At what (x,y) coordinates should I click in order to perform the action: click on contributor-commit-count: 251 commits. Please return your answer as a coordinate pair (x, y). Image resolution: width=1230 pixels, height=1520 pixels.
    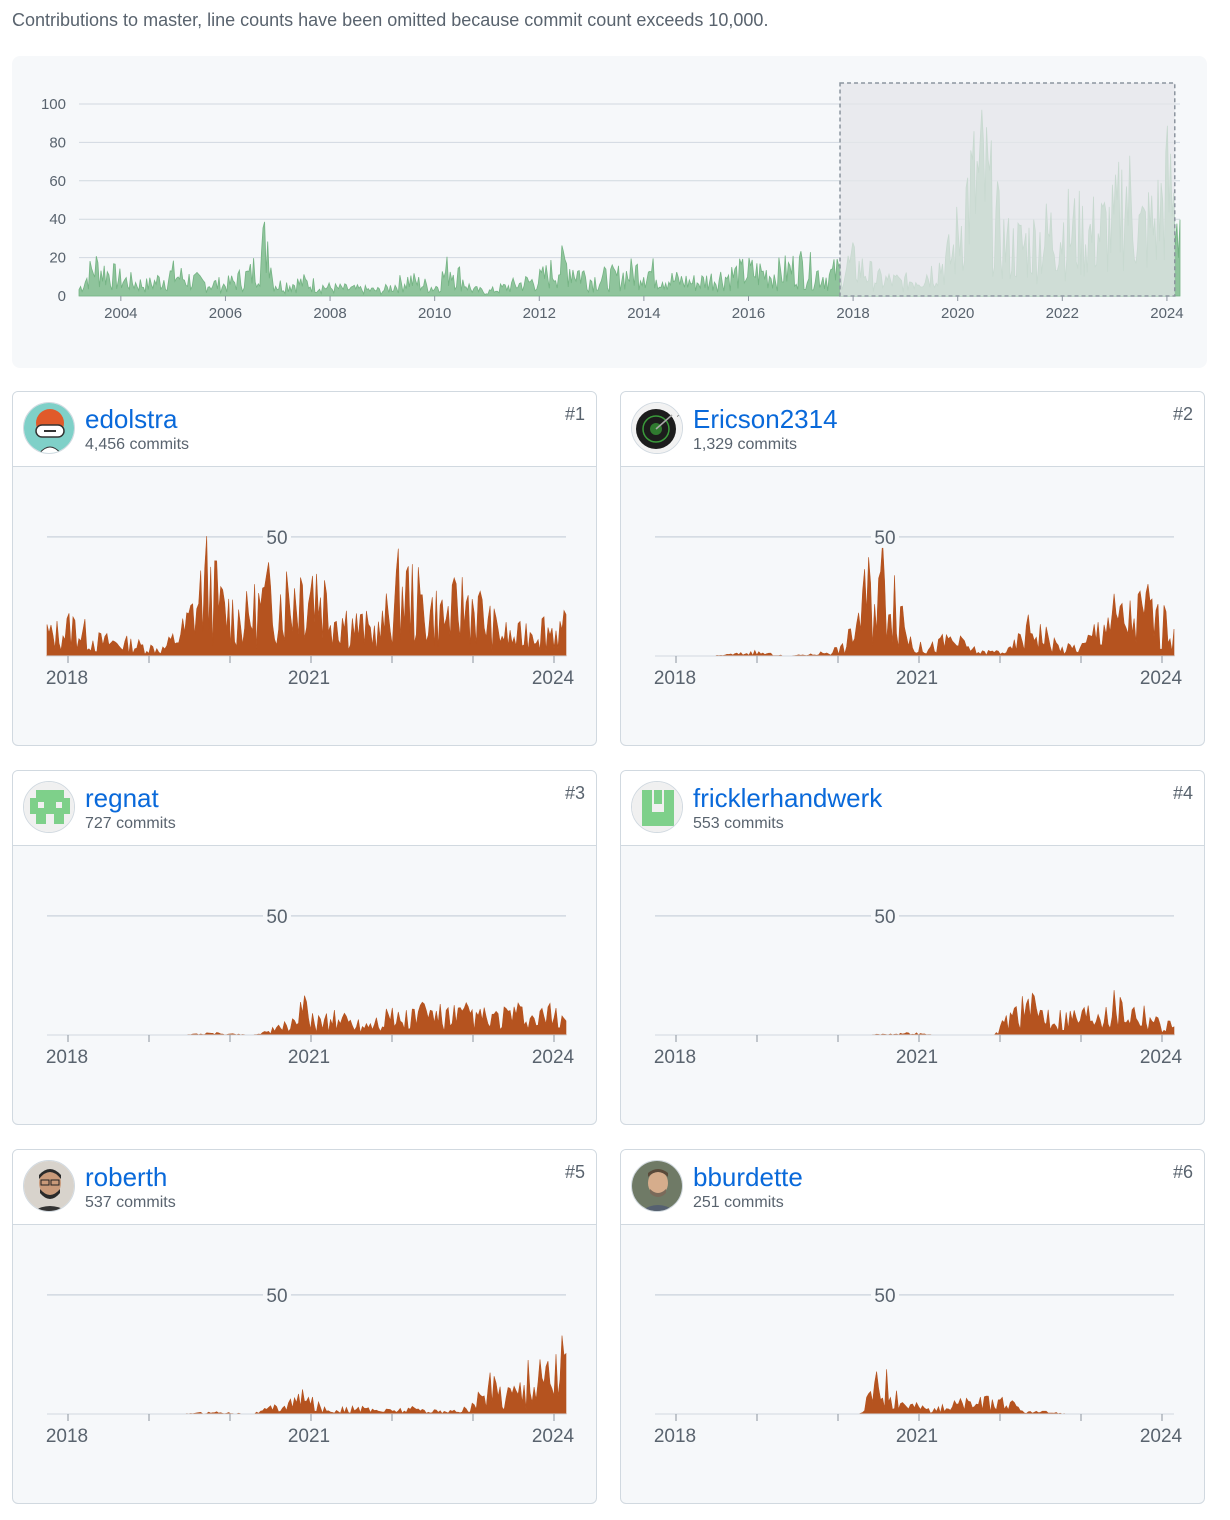
    Looking at the image, I should click on (738, 1202).